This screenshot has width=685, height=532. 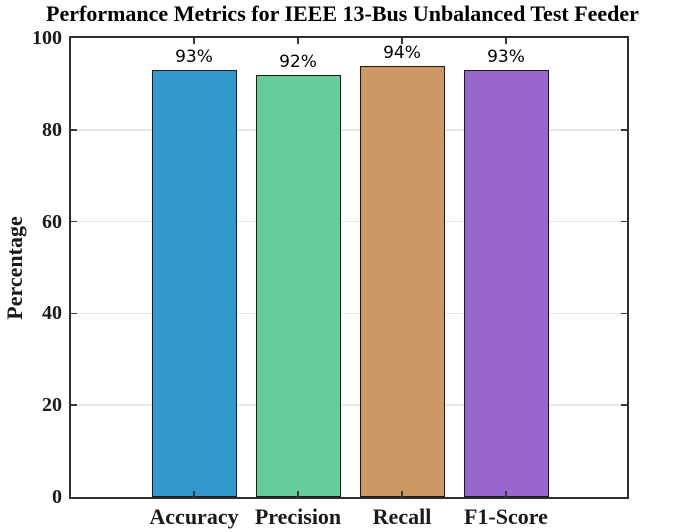 I want to click on y-tick-label: 40, so click(x=52, y=313).